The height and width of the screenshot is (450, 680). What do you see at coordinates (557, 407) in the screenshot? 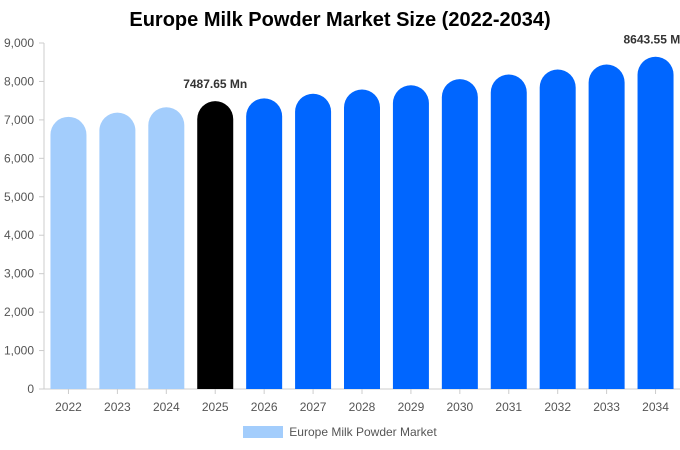
I see `x-tick-label: 2032` at bounding box center [557, 407].